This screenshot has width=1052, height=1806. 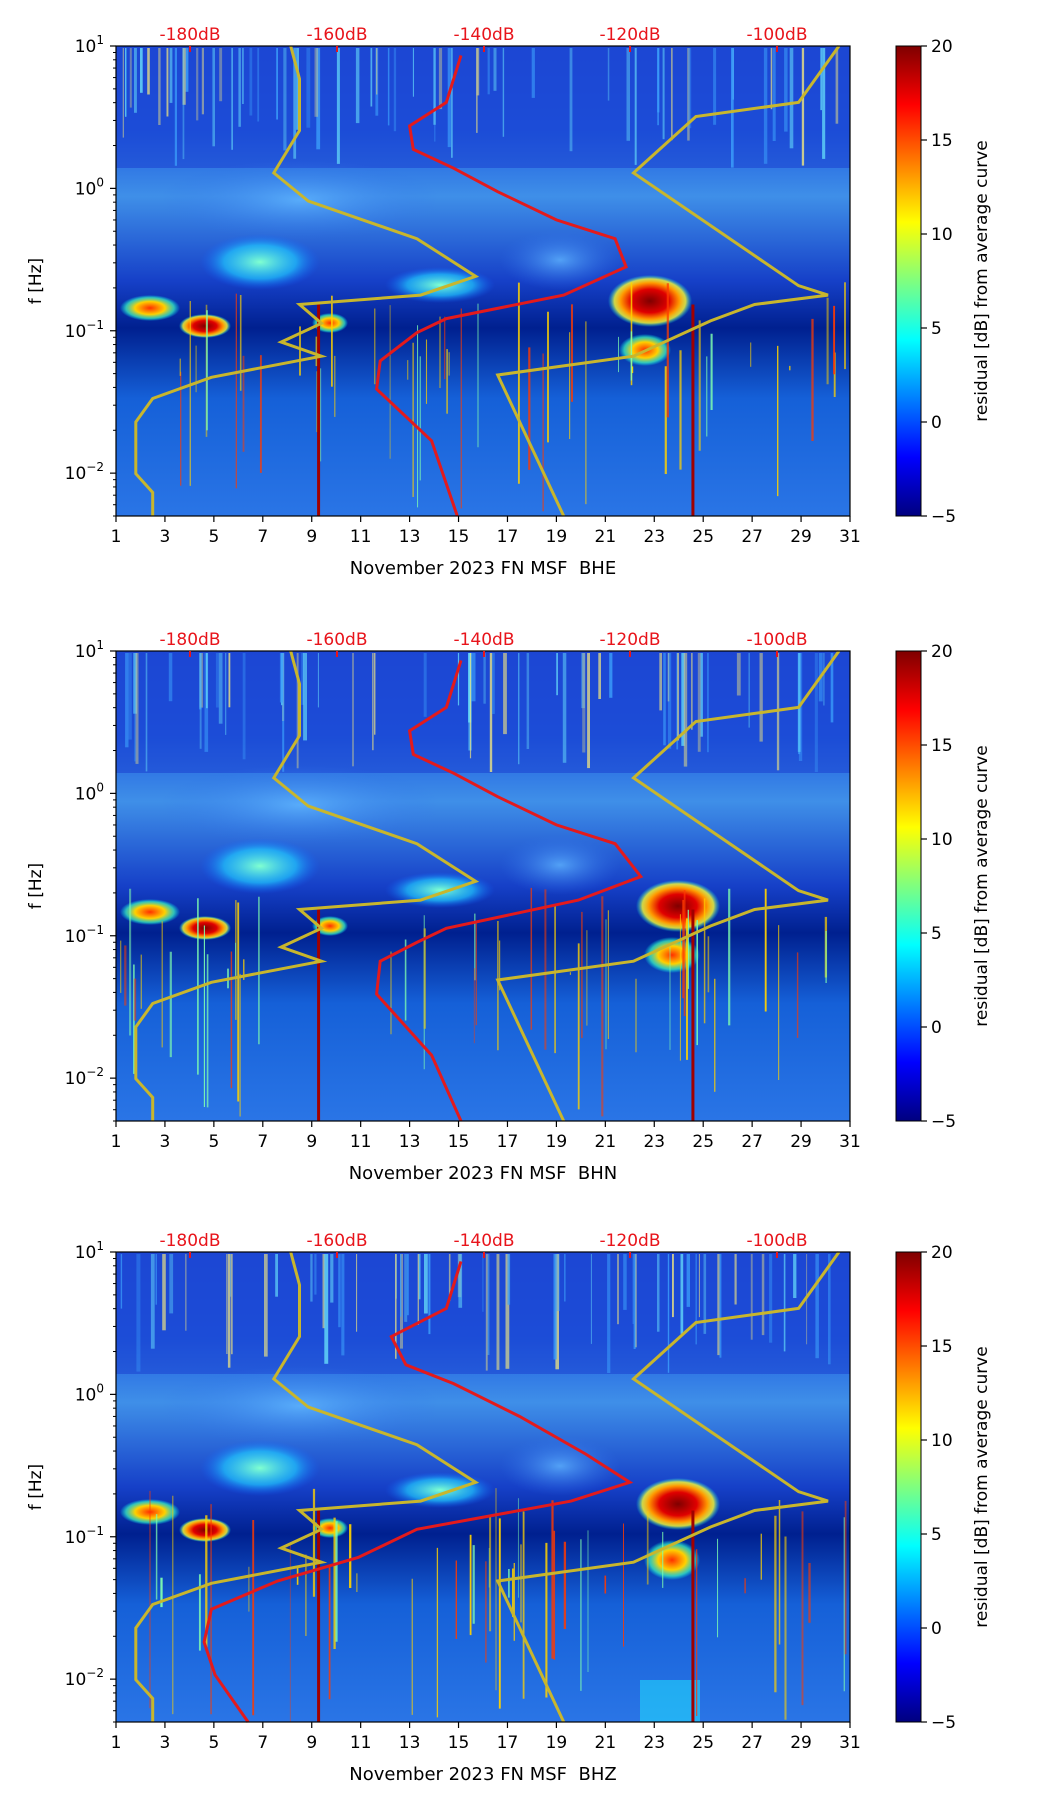 I want to click on colorbar-label-bhn: residual [dB] from average curve, so click(x=982, y=885).